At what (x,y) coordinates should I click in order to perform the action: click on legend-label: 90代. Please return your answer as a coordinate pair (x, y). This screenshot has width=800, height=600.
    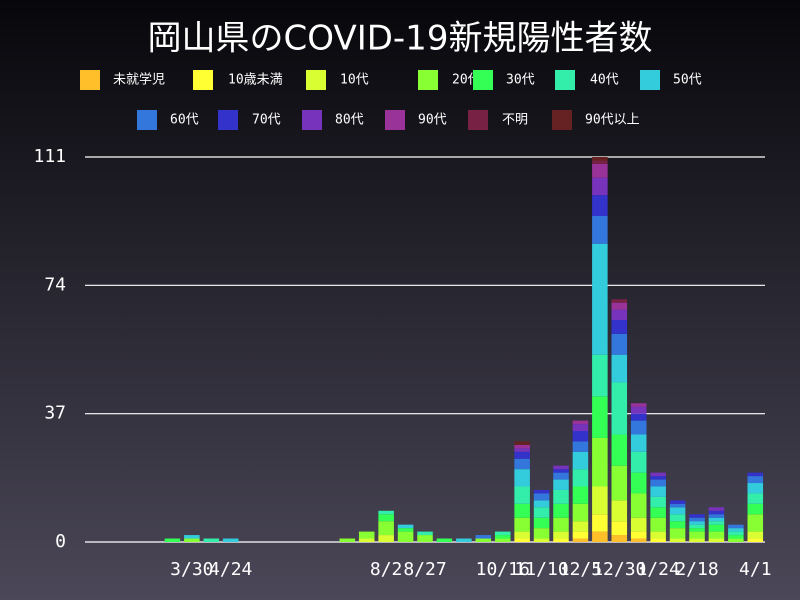
    Looking at the image, I should click on (432, 120).